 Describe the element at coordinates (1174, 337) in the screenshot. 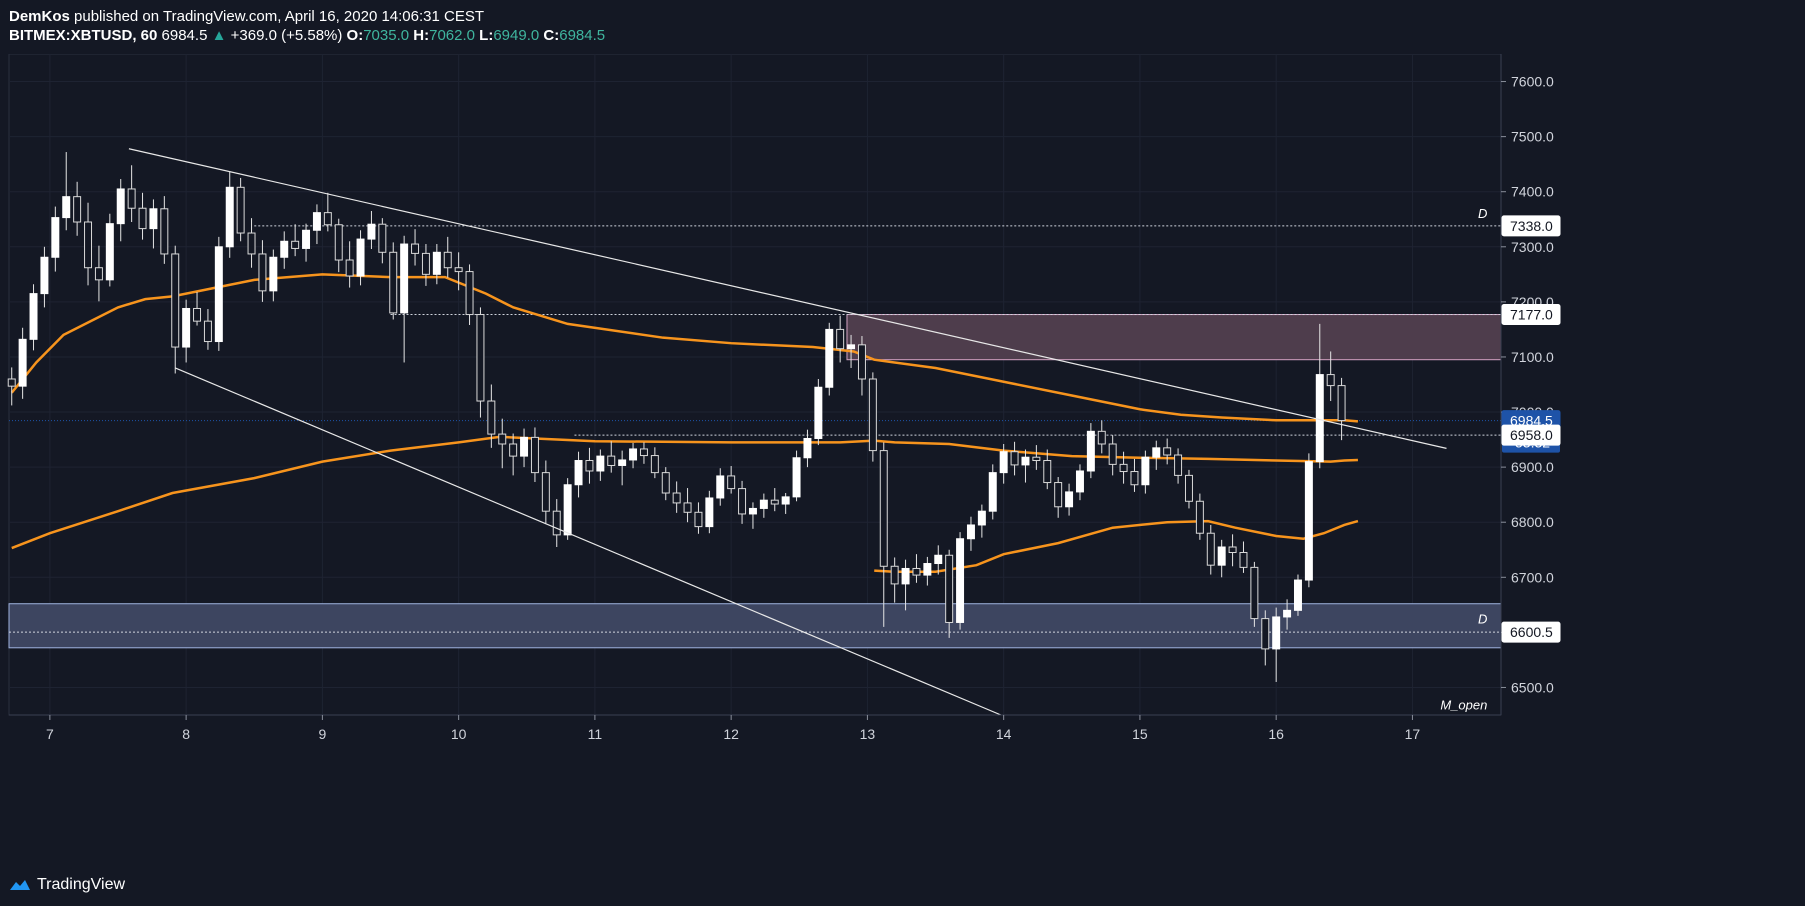

I see `resistance-zone` at that location.